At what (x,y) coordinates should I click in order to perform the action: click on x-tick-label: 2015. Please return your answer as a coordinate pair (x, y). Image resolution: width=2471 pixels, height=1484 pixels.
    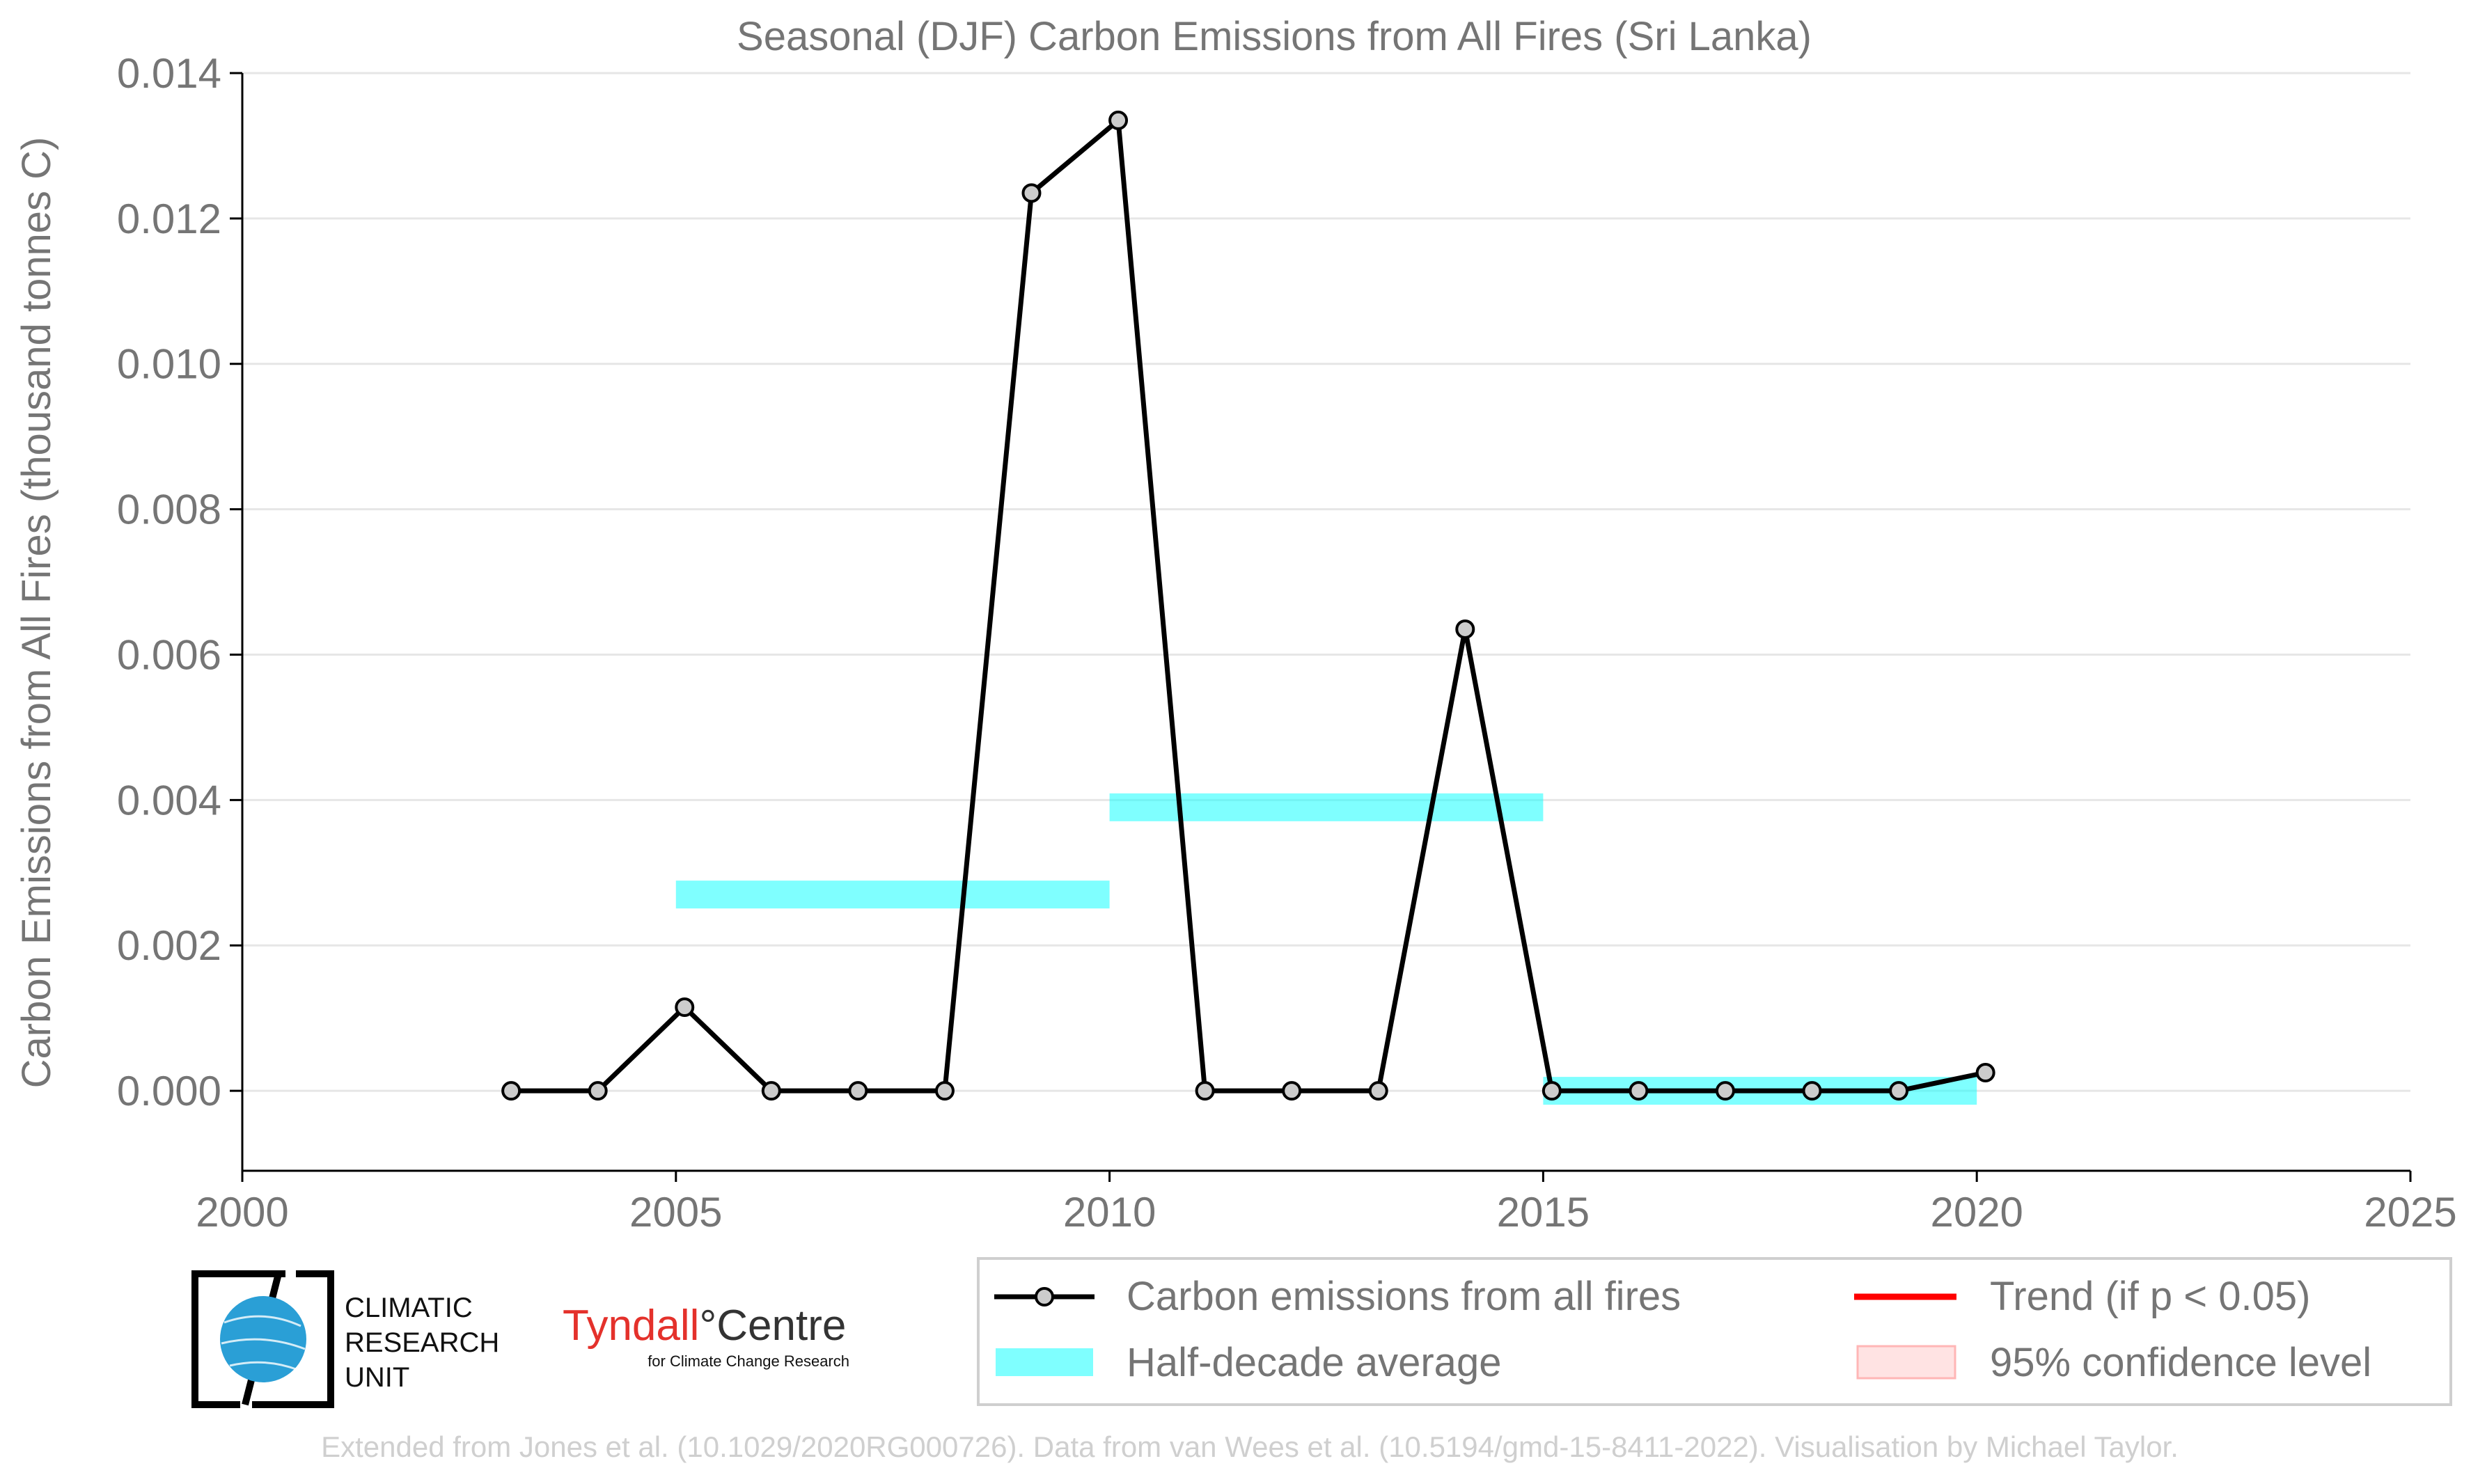
    Looking at the image, I should click on (1543, 1212).